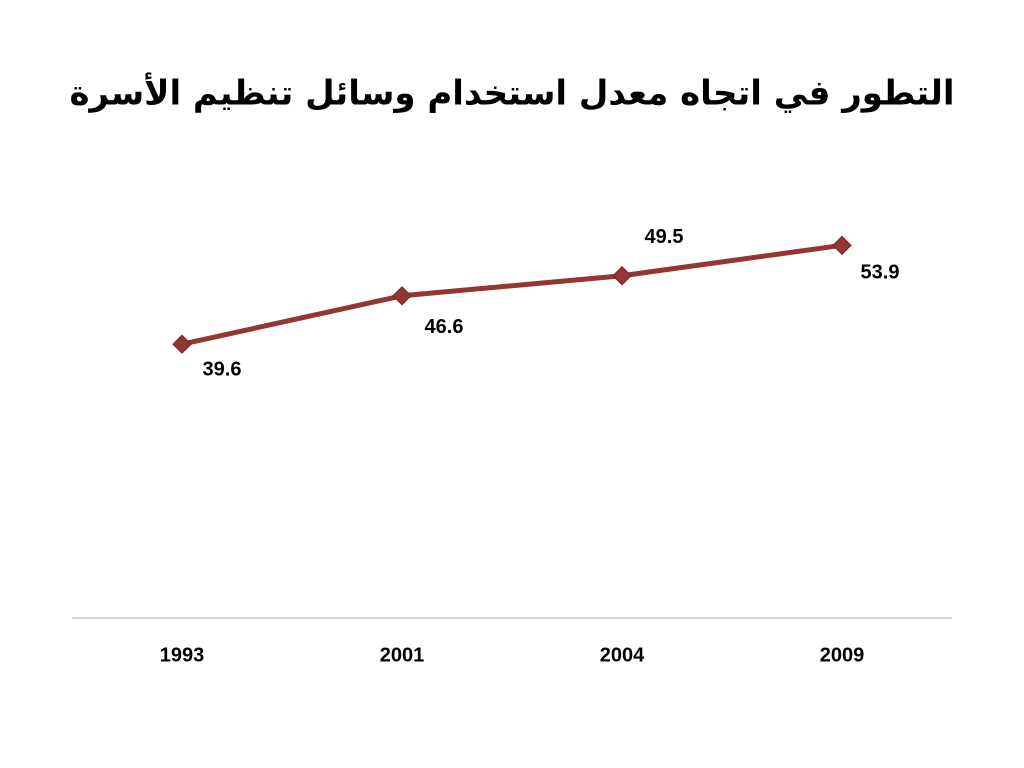  Describe the element at coordinates (512, 294) in the screenshot. I see `data-line` at that location.